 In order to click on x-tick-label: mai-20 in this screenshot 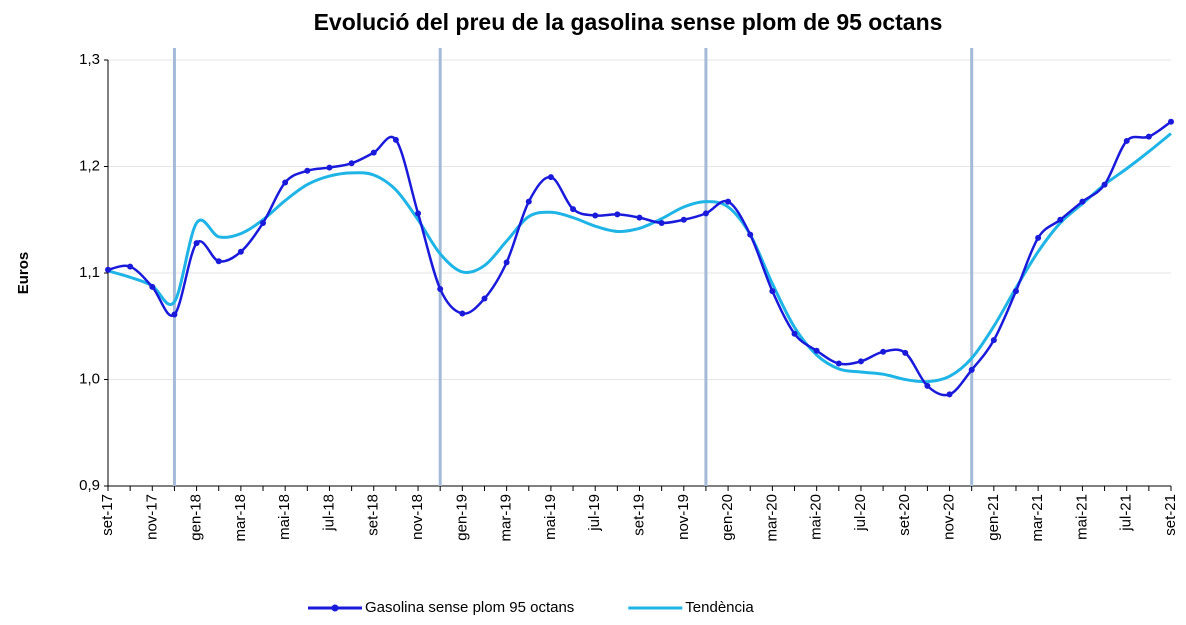, I will do `click(816, 517)`.